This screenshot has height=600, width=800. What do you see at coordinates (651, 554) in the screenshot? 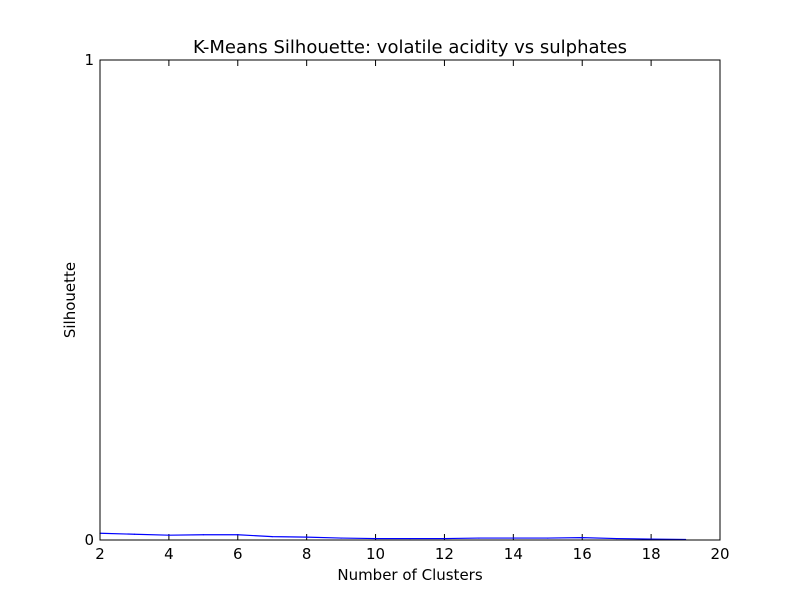
I see `x-tick-label: 18` at bounding box center [651, 554].